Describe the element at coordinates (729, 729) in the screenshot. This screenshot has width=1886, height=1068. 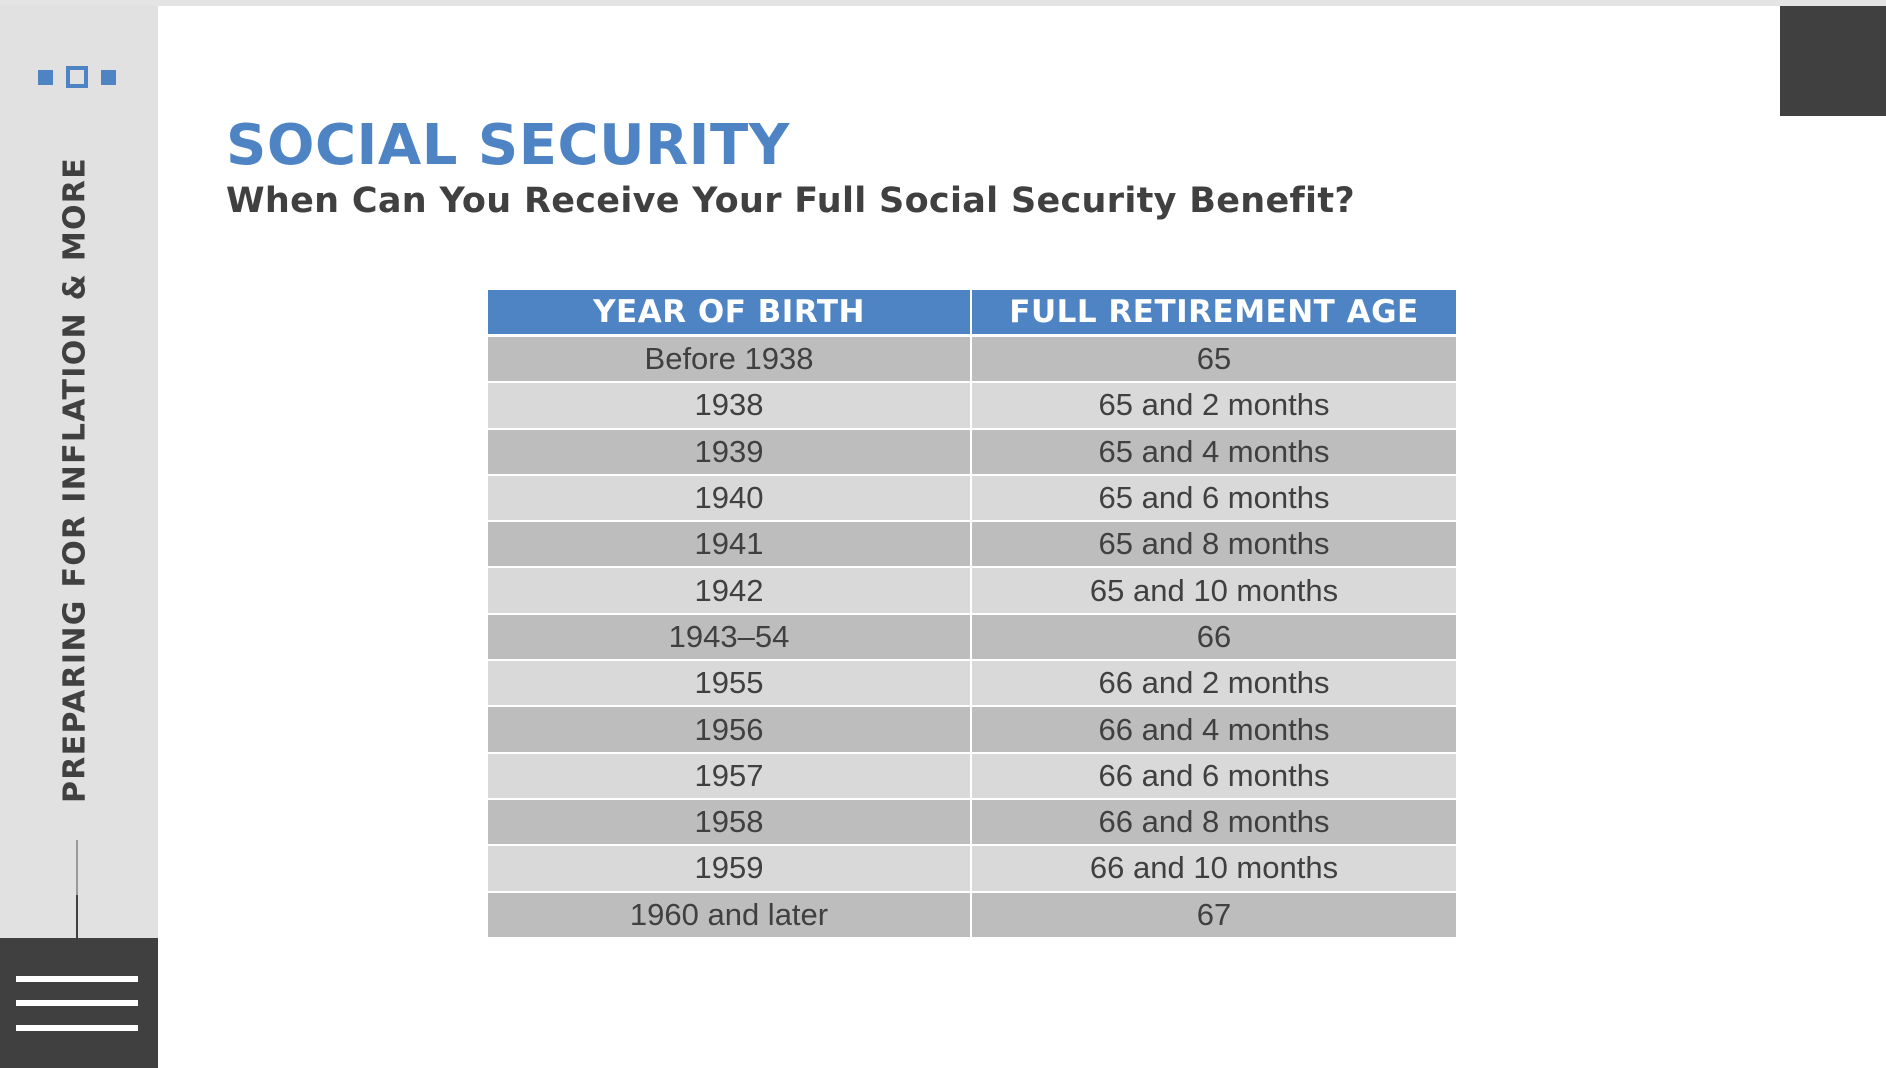
I see `cell-year-of-birth: 1956` at that location.